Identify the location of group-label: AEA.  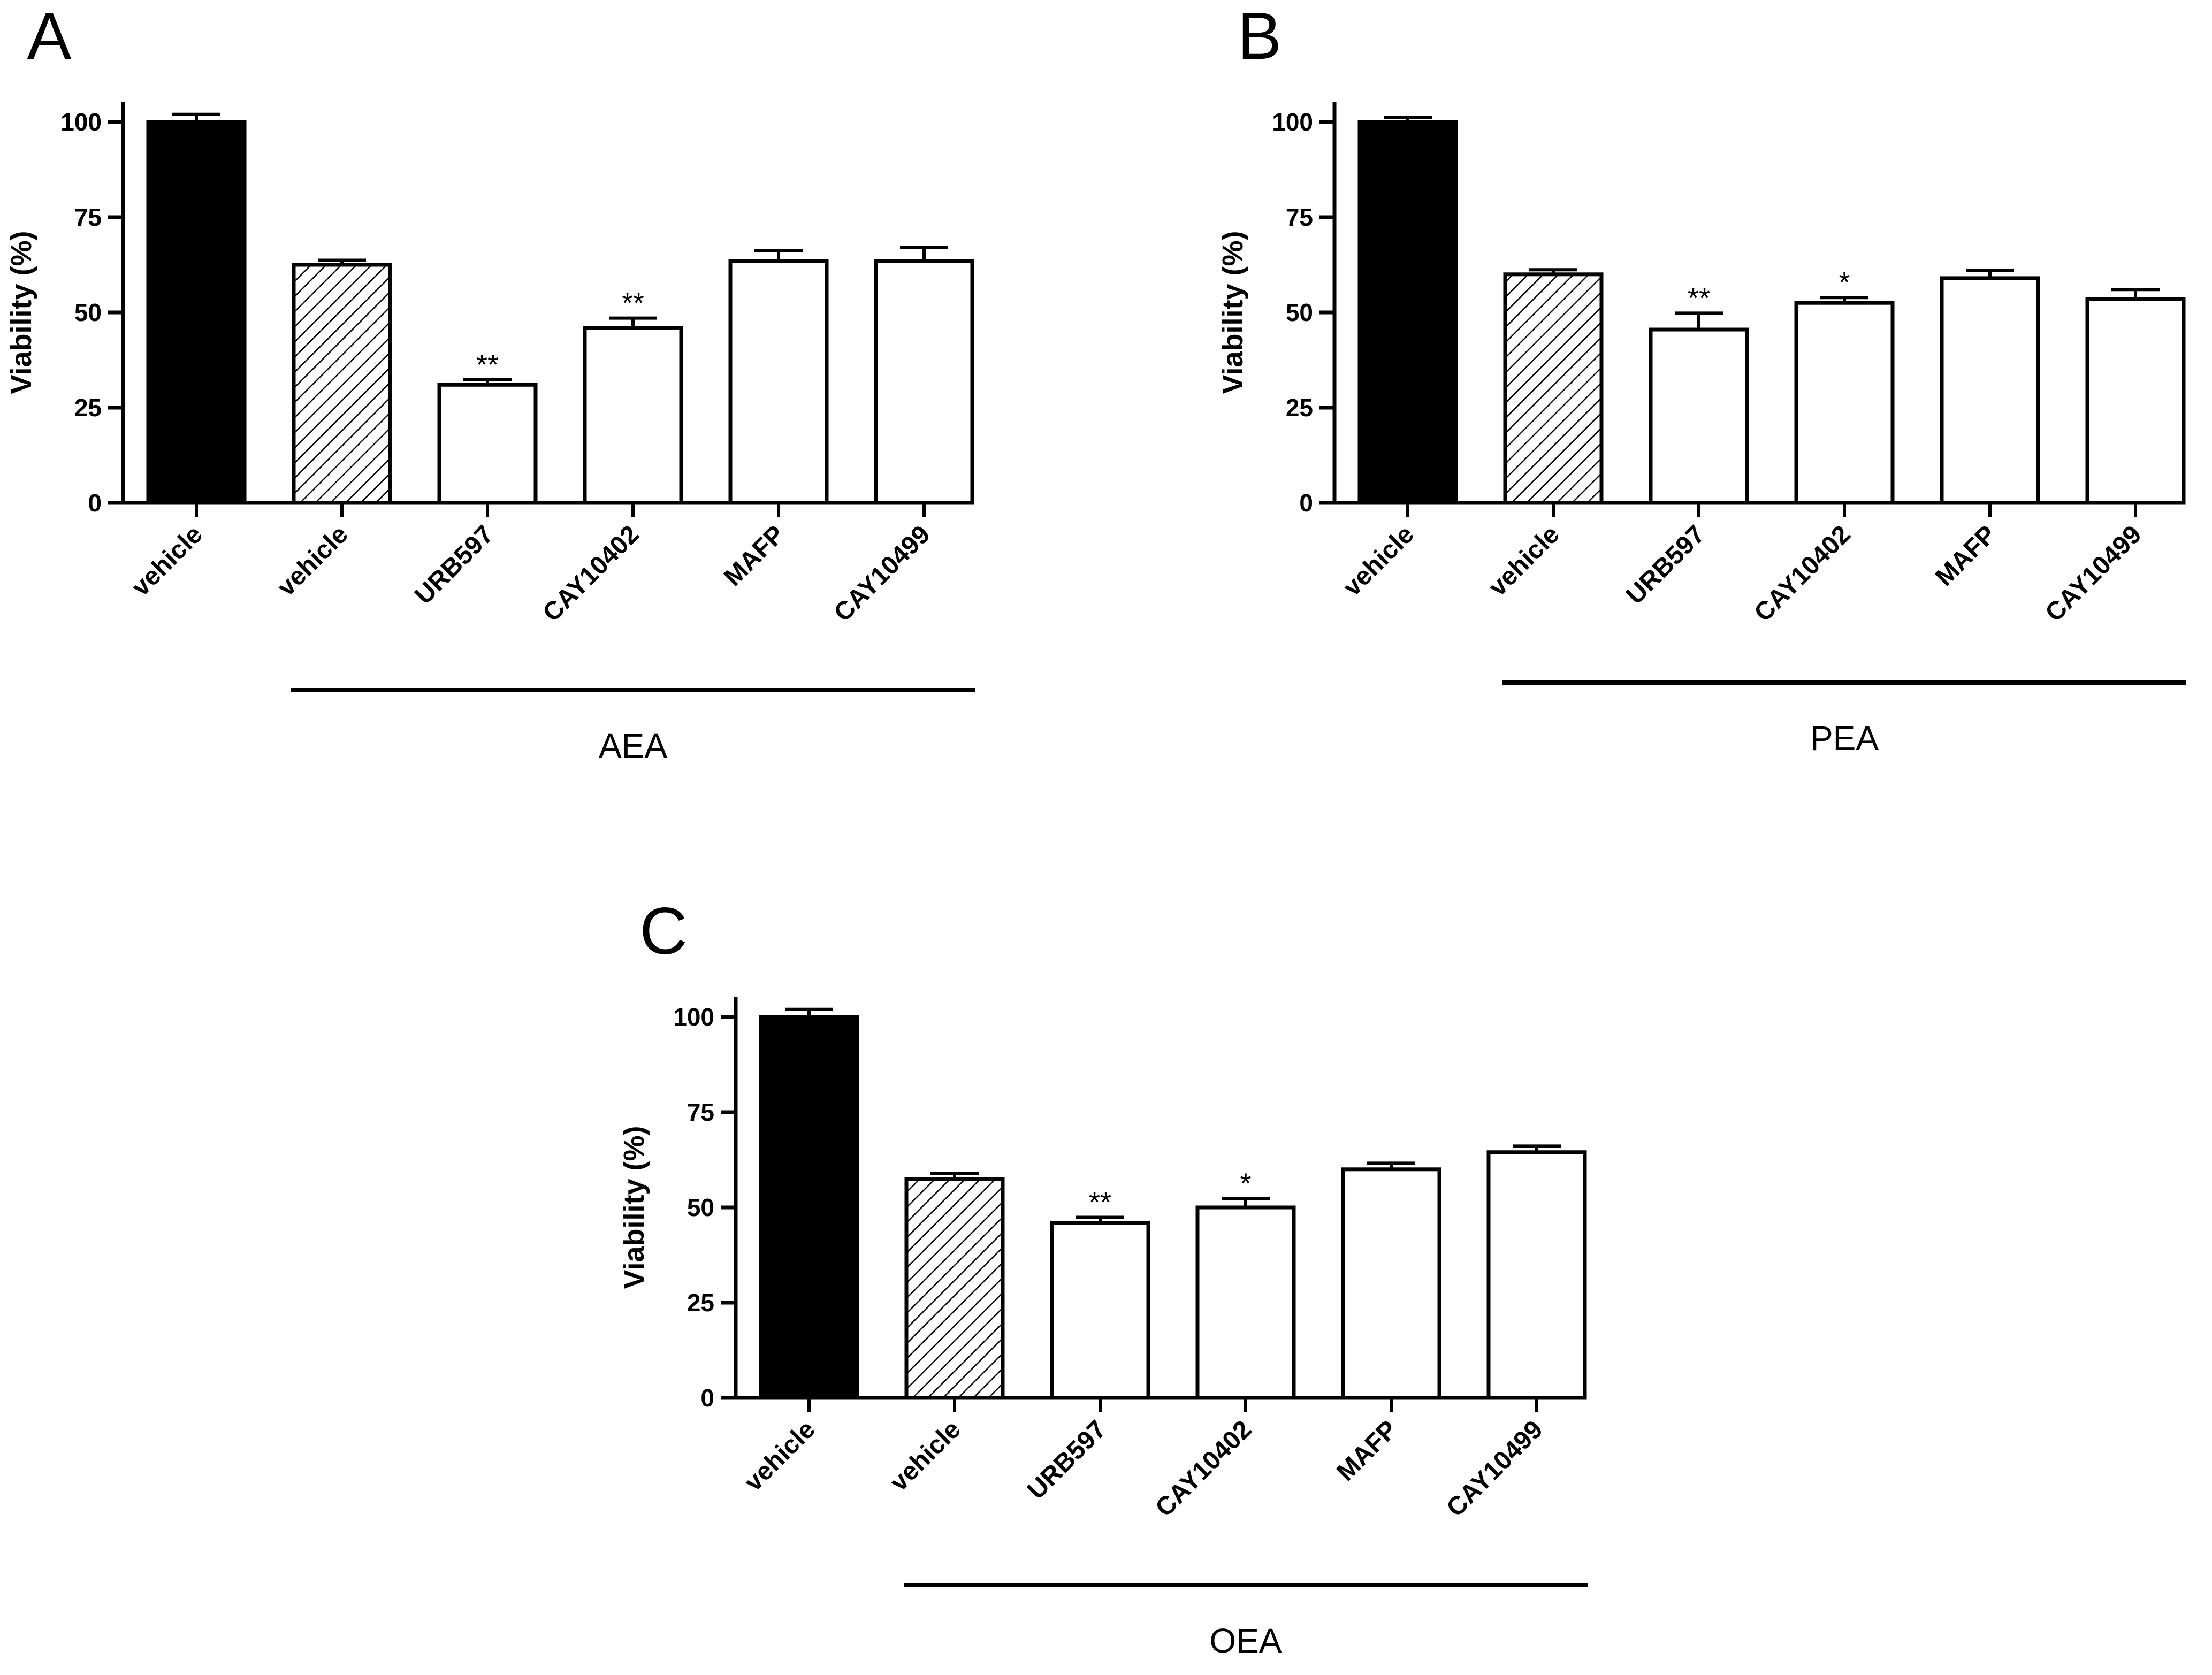
(633, 745).